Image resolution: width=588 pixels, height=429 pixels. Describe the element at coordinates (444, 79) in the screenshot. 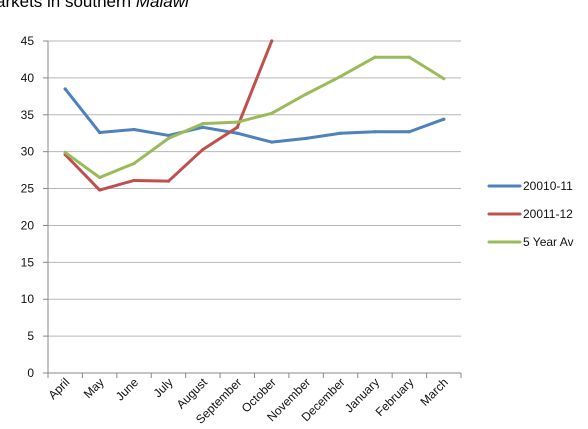

I see `data-point-5-year-av-march` at that location.